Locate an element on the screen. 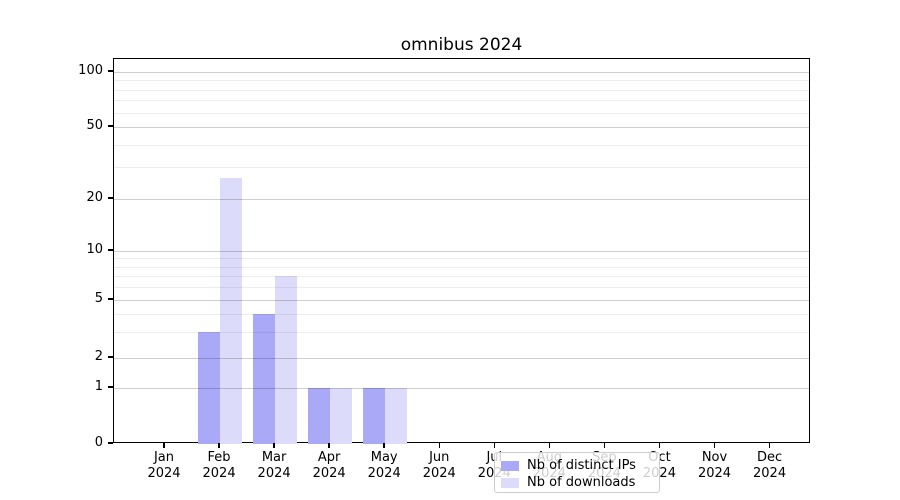  x-tick-mark-jan is located at coordinates (164, 445).